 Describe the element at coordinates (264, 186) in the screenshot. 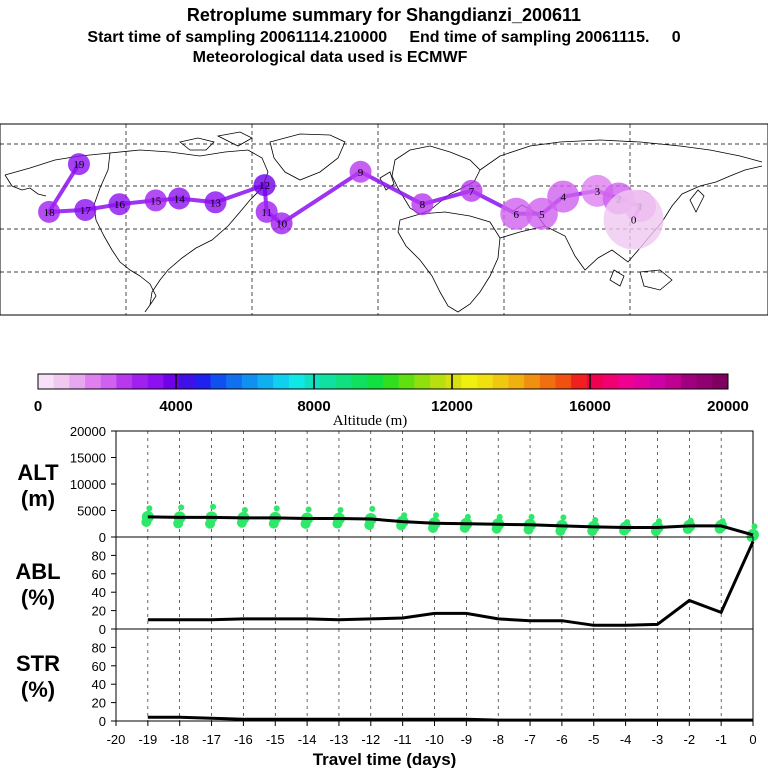

I see `plume-marker-label: 12` at that location.